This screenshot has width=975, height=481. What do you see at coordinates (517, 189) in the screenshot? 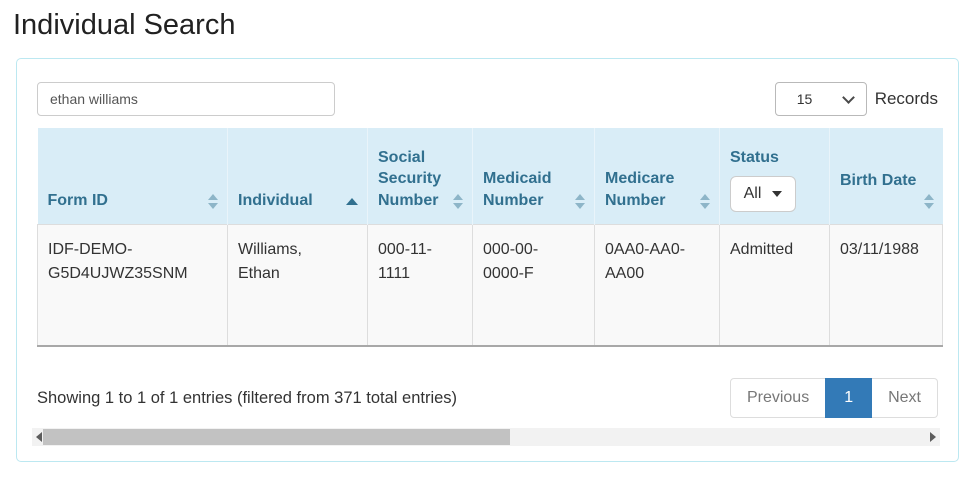
I see `column-label: Medicaid Number` at bounding box center [517, 189].